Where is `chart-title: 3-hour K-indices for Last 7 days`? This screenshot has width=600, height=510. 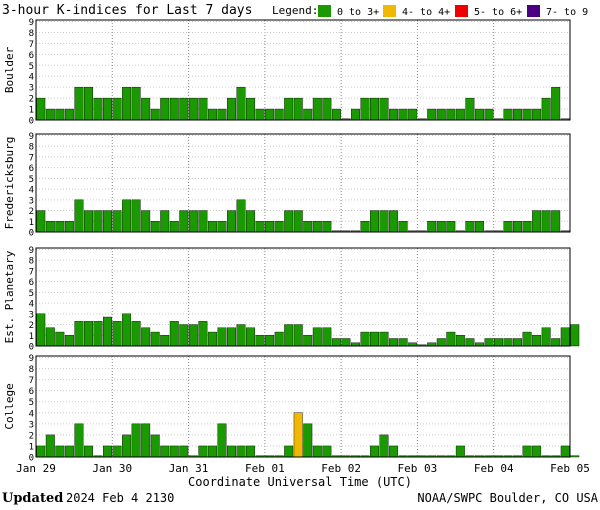 chart-title: 3-hour K-indices for Last 7 days is located at coordinates (127, 10).